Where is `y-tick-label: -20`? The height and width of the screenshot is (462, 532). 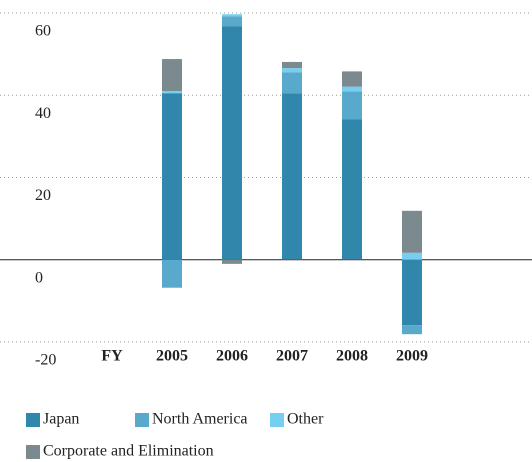
y-tick-label: -20 is located at coordinates (45, 360).